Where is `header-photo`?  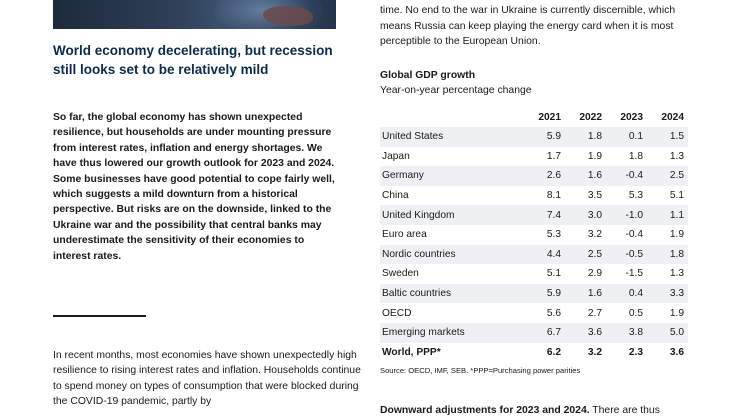 header-photo is located at coordinates (194, 14).